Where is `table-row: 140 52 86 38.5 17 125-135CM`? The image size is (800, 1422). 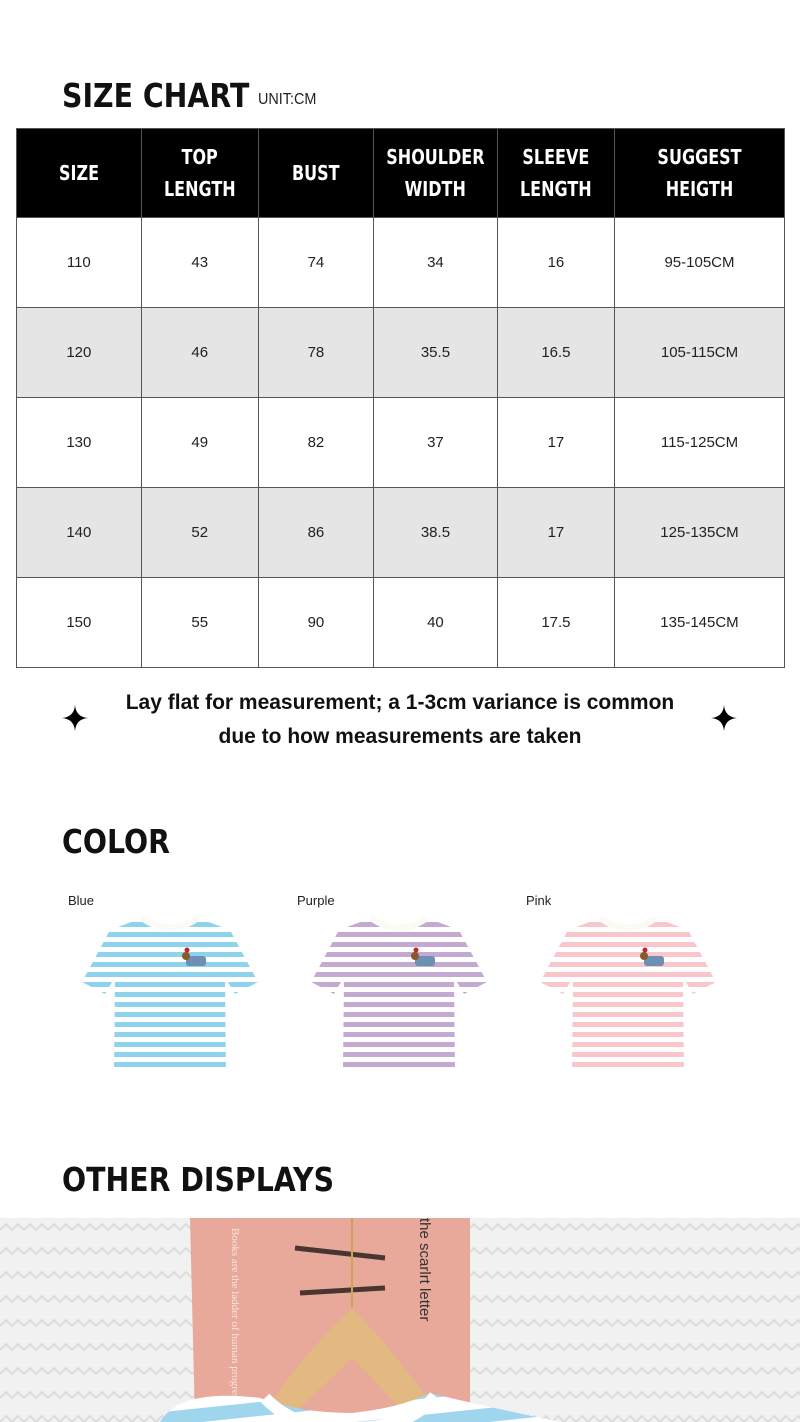 table-row: 140 52 86 38.5 17 125-135CM is located at coordinates (401, 532).